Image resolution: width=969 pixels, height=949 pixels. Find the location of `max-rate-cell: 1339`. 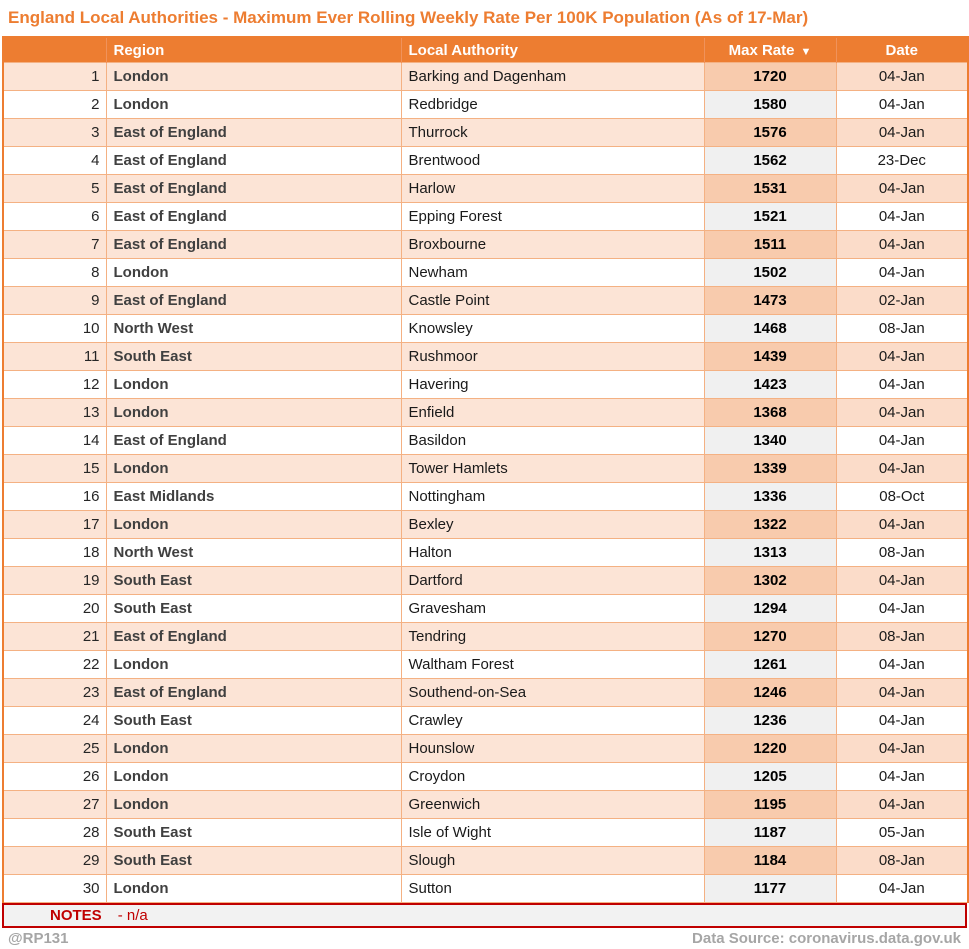

max-rate-cell: 1339 is located at coordinates (770, 468).